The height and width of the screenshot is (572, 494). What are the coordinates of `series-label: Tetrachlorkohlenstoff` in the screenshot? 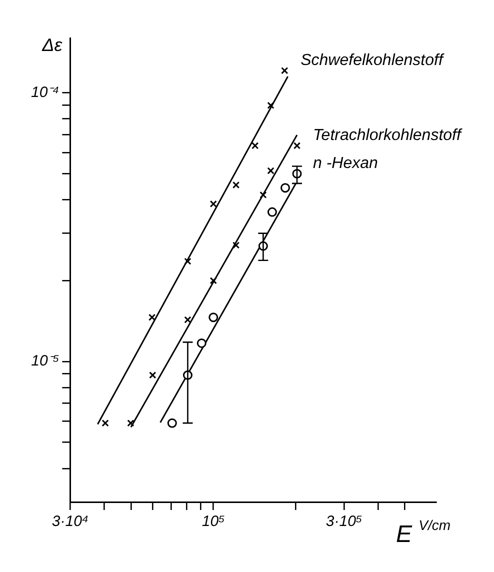 It's located at (387, 135).